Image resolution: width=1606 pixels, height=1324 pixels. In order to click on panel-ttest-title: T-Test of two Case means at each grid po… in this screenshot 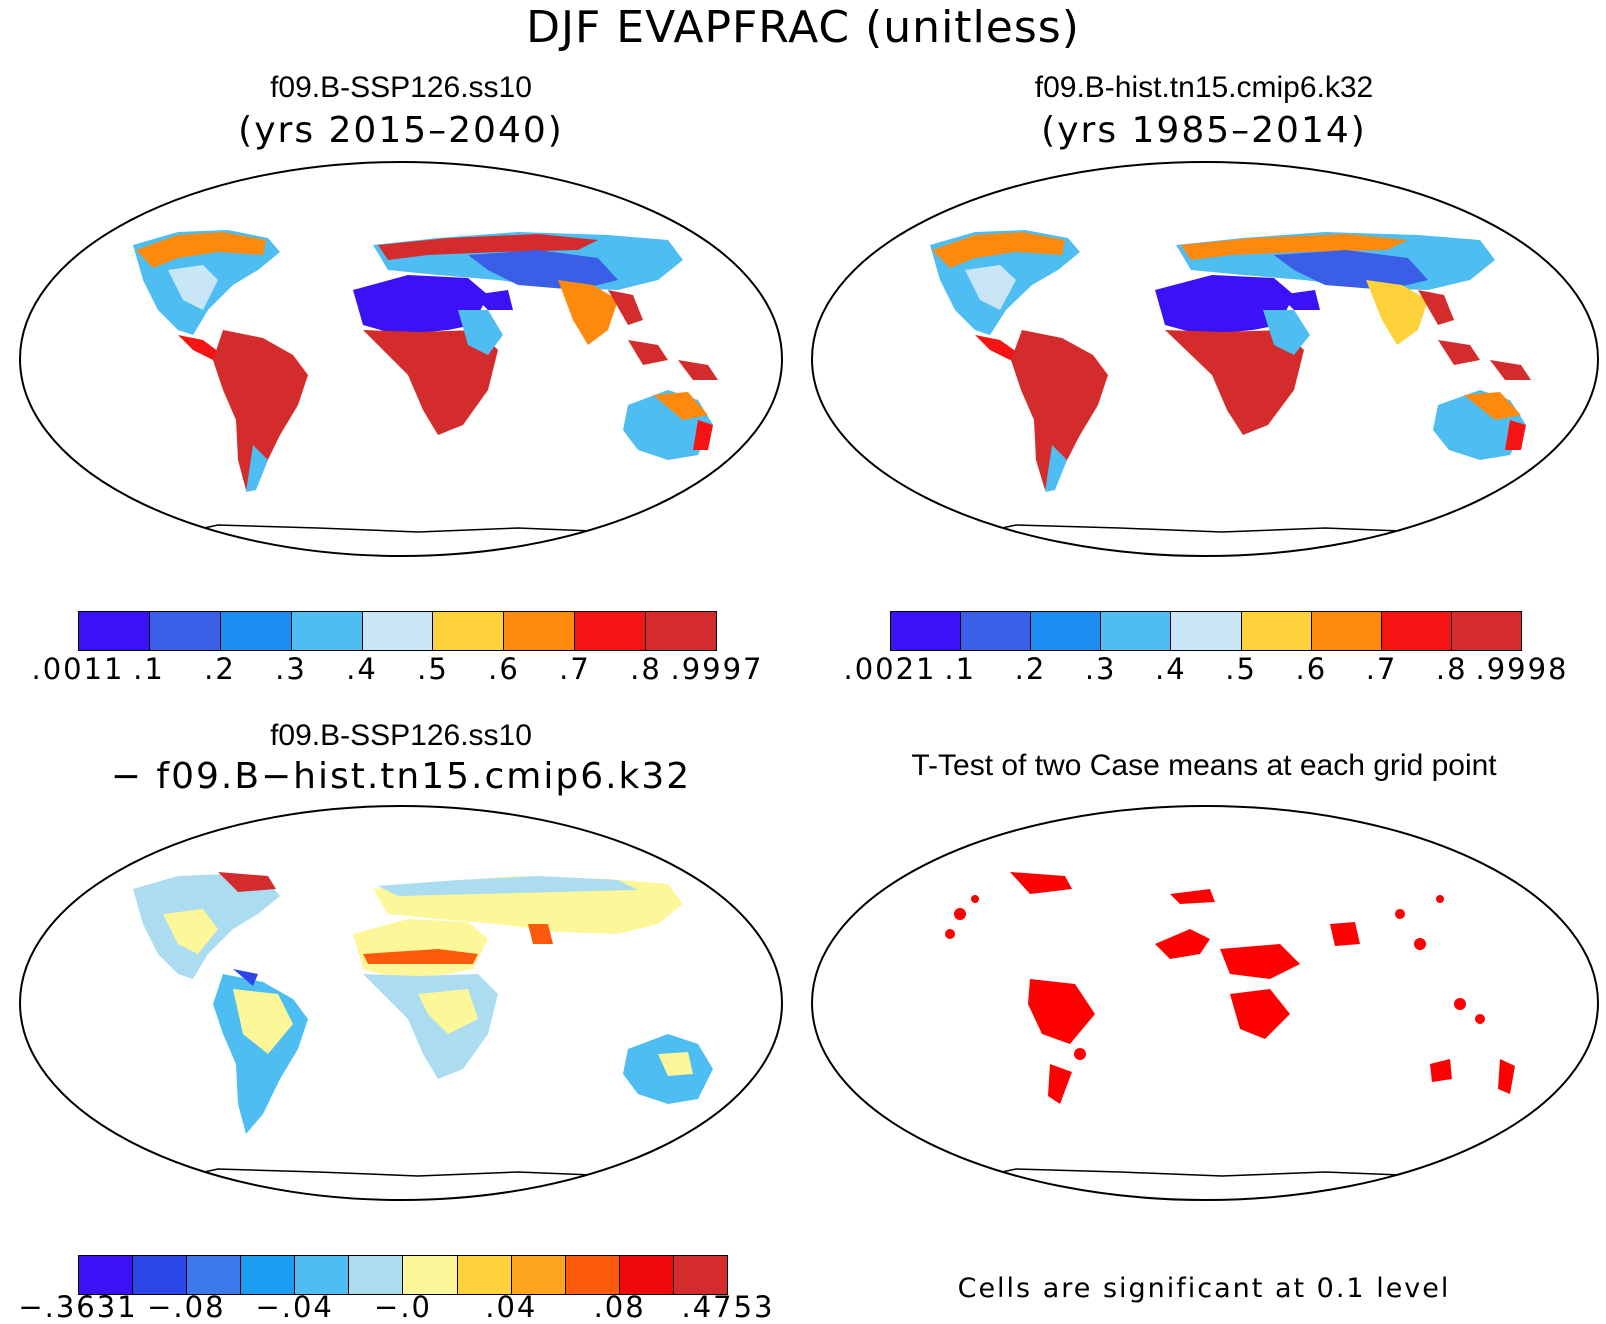, I will do `click(1204, 765)`.